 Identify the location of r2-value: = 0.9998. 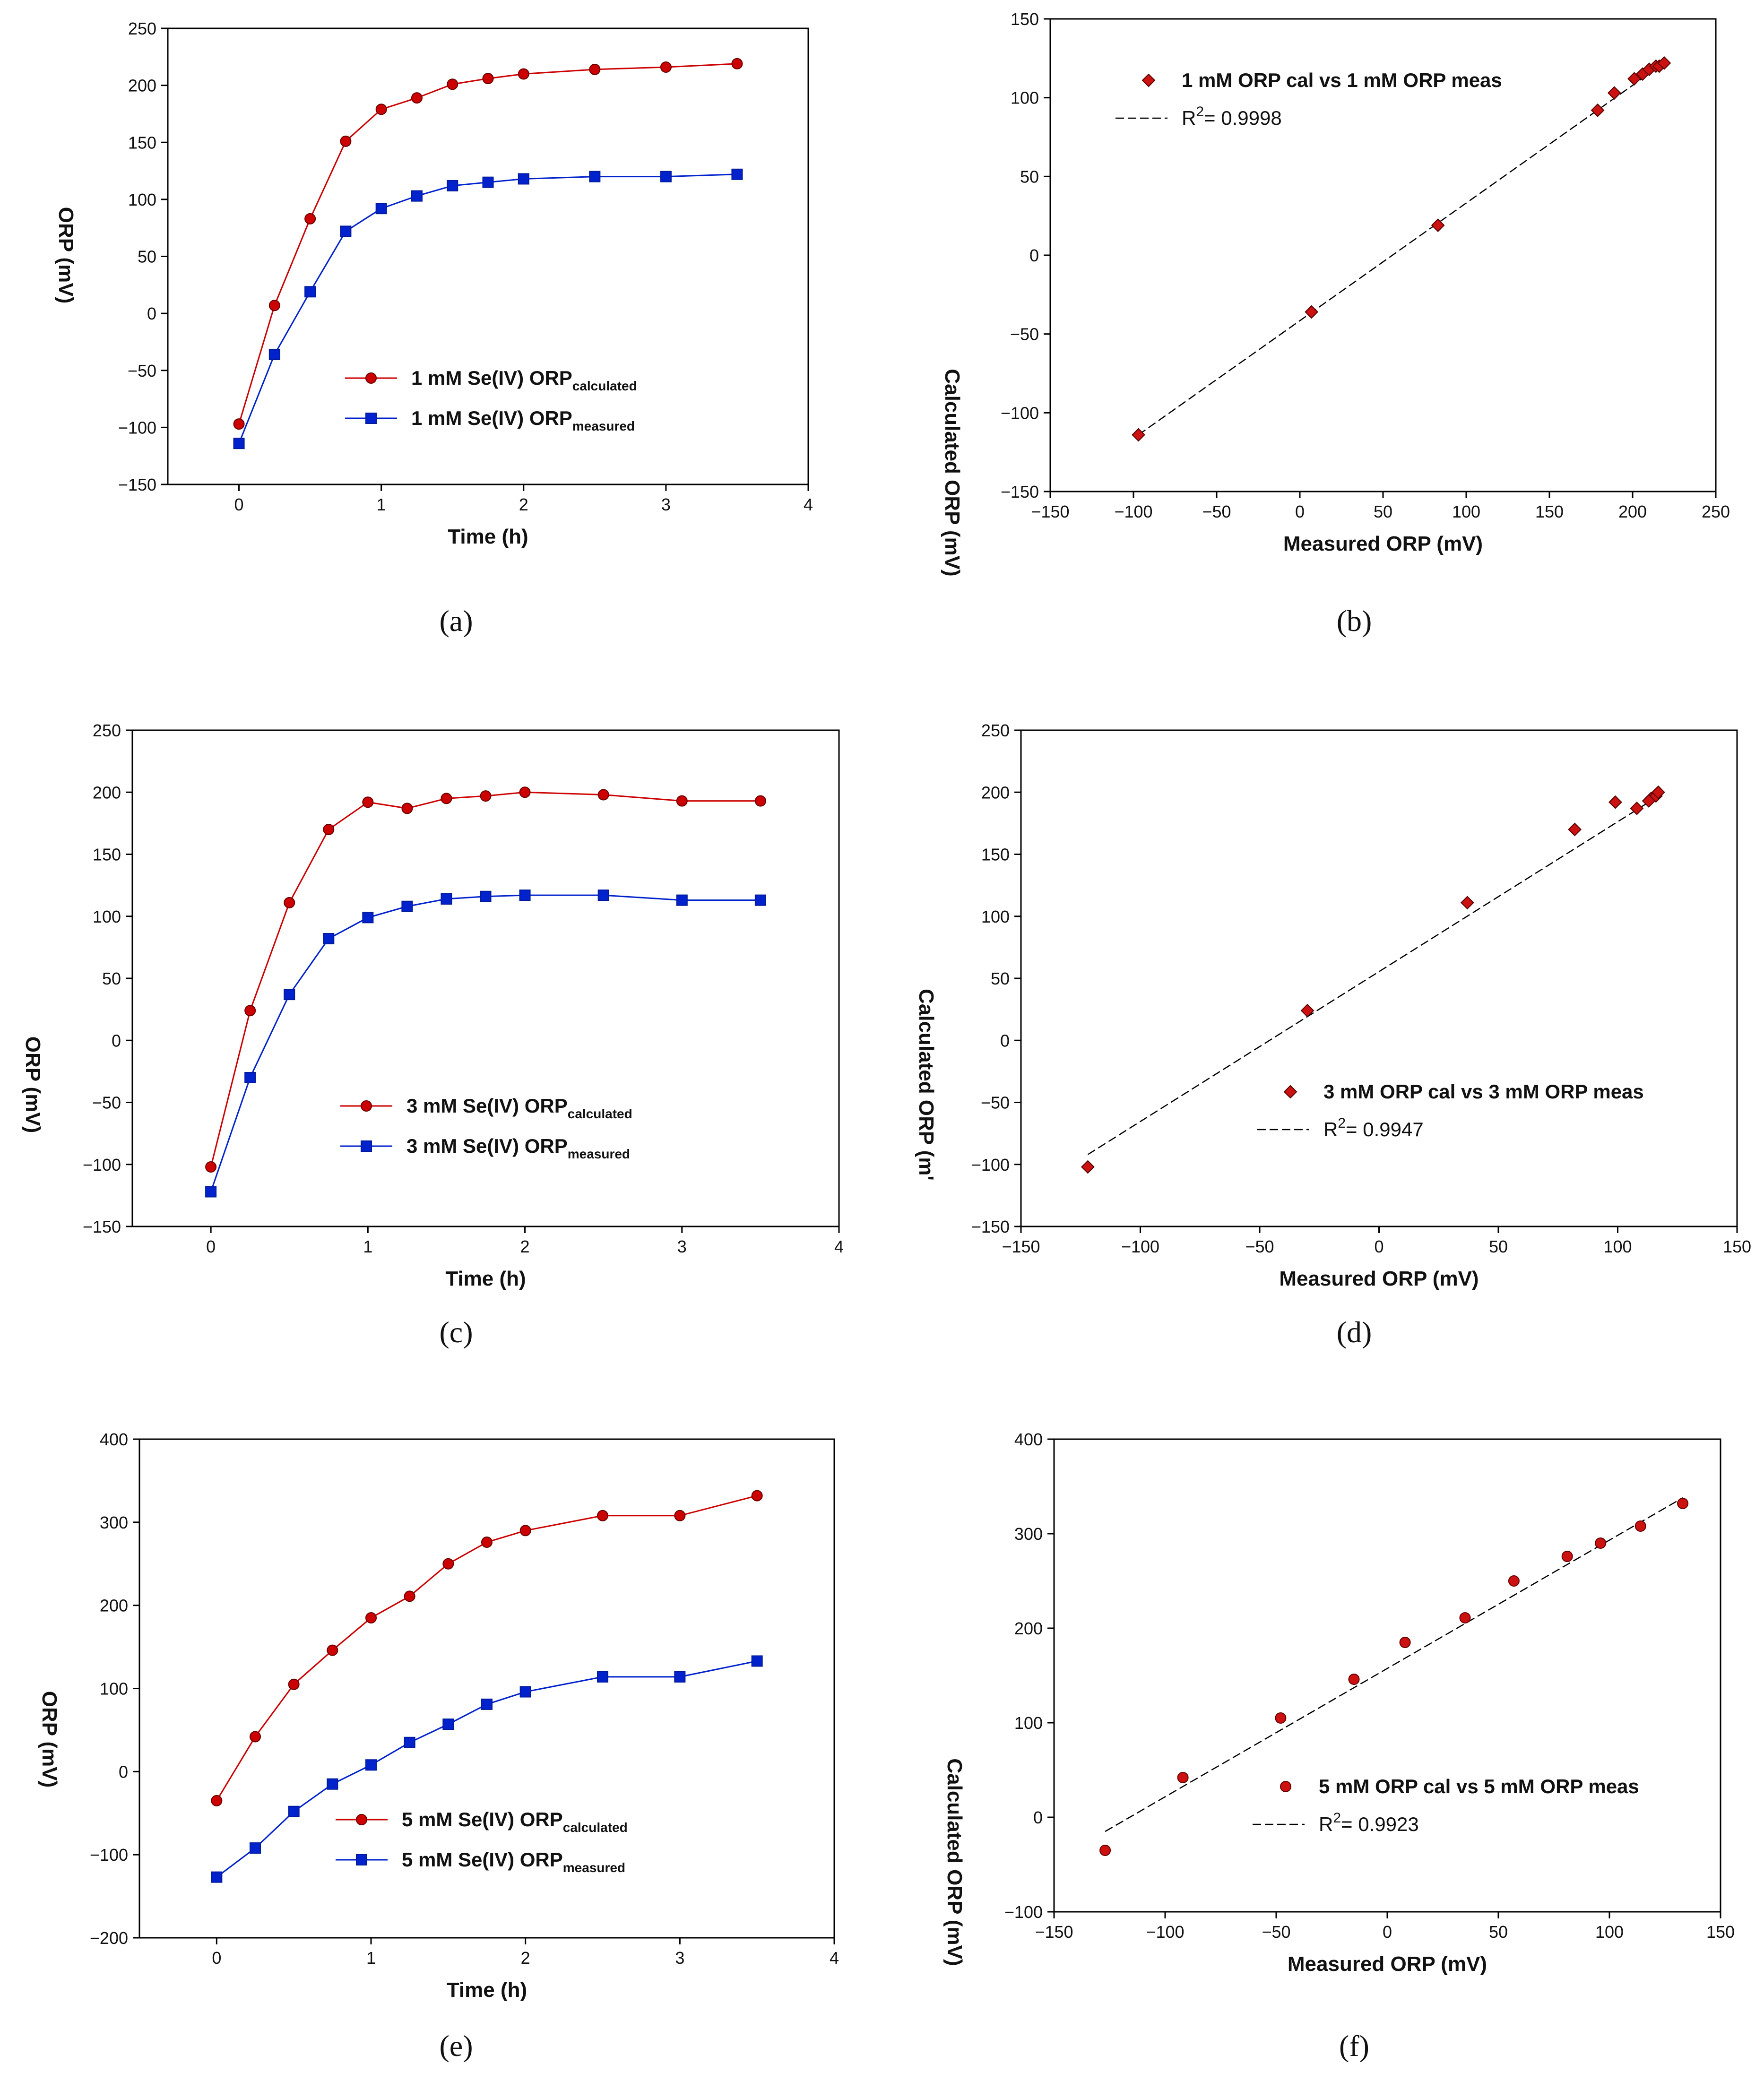
(1243, 118).